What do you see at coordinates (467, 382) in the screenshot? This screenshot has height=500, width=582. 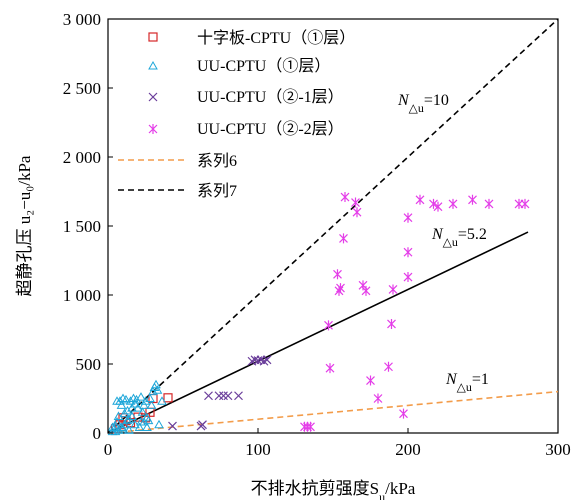 I see `annotation-n1: N△u=1` at bounding box center [467, 382].